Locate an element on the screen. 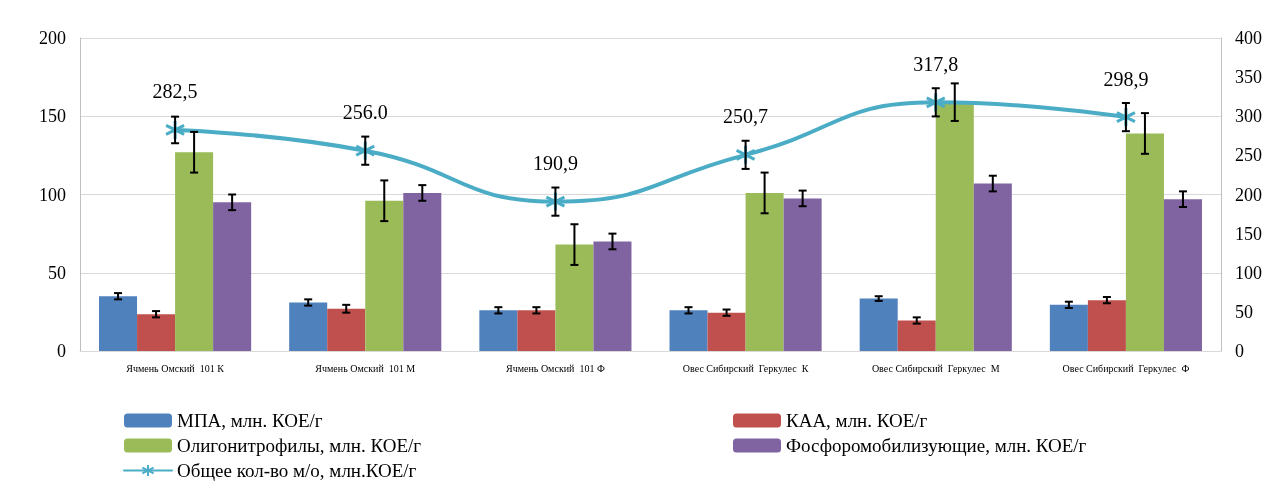 This screenshot has height=501, width=1287. legend-label: Олигонитрофилы, млн. КОЕ/г is located at coordinates (299, 445).